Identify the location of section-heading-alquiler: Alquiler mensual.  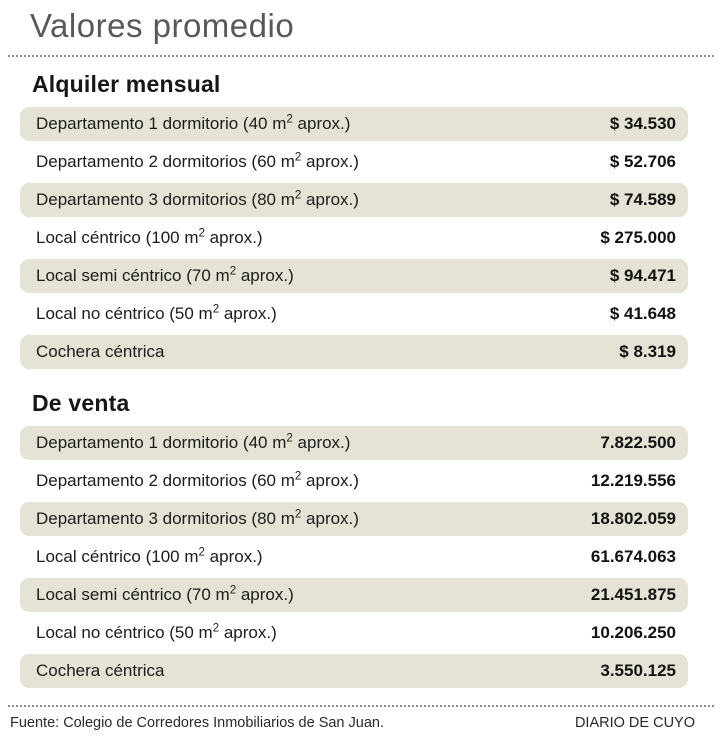
(126, 84).